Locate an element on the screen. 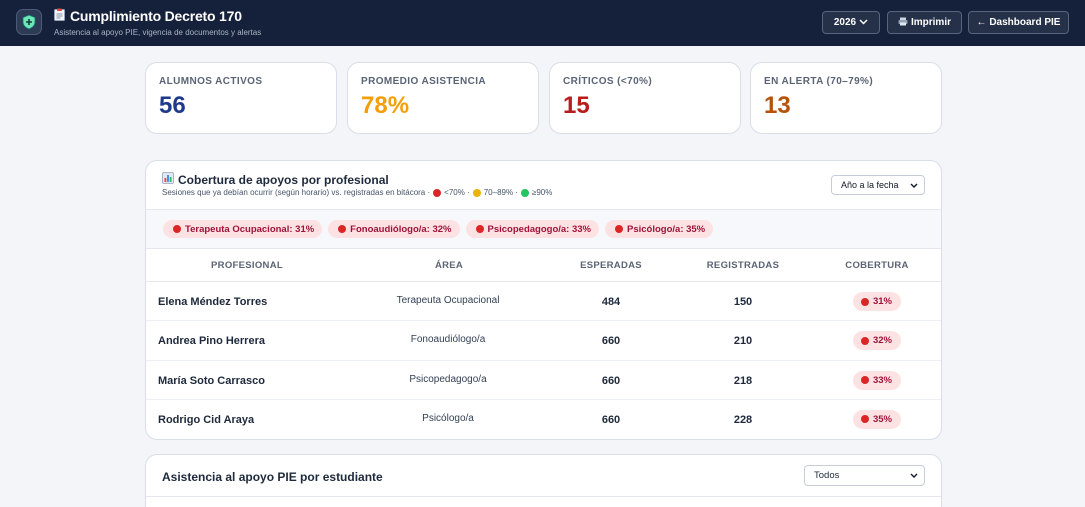  attendance-title: Asistencia al apoyo PIE por estudiante is located at coordinates (272, 477).